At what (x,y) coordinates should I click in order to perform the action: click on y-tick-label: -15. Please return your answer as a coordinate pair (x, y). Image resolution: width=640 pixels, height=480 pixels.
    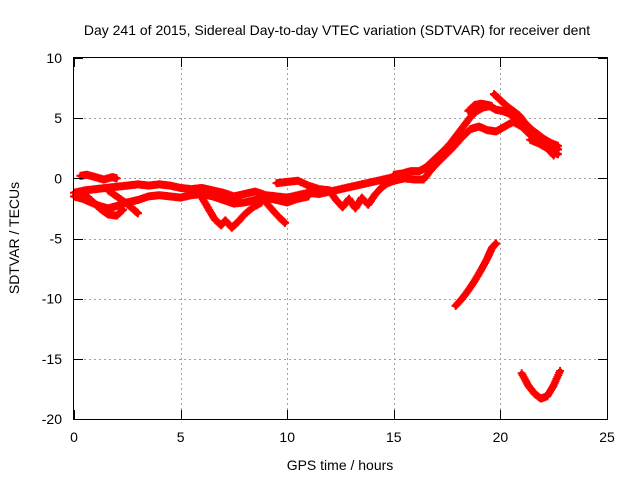
    Looking at the image, I should click on (52, 359).